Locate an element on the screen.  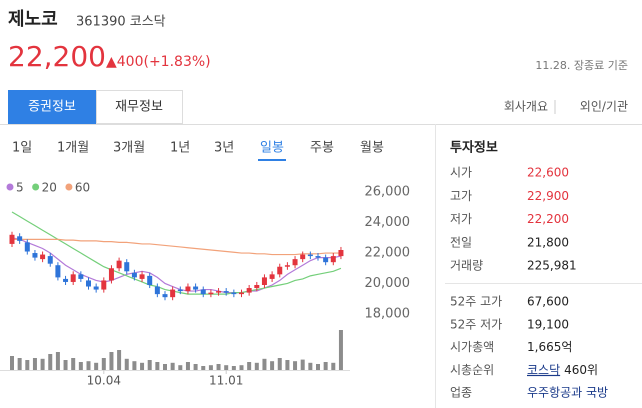
y-tick-label: 22,000 is located at coordinates (388, 253).